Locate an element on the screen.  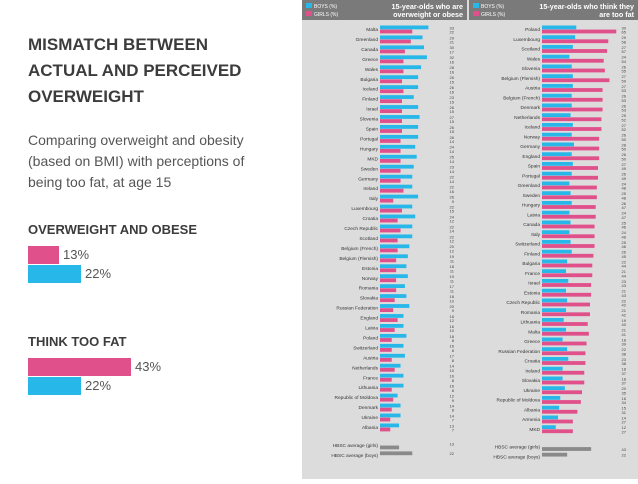
chart-1-value-boys-12: 28 is located at coordinates (624, 144).